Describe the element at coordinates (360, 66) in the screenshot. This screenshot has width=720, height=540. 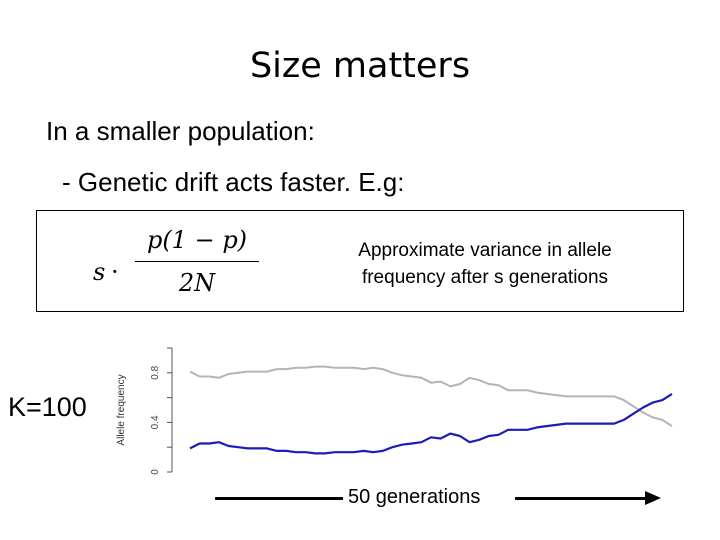
I see `slide-title: Size matters` at that location.